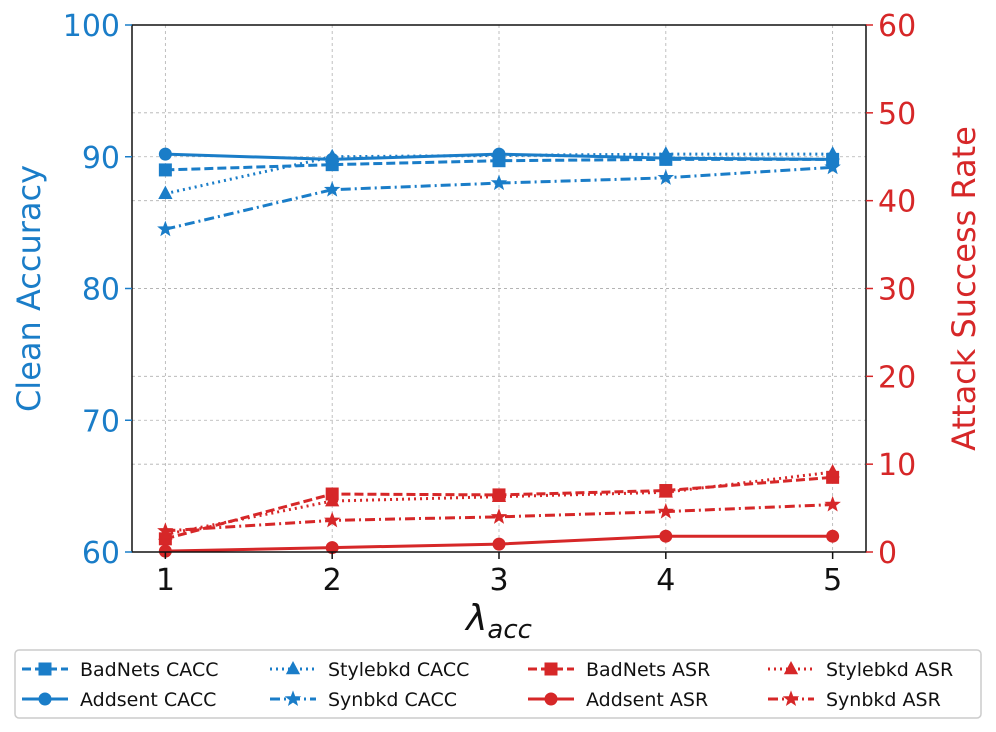 The width and height of the screenshot is (996, 732). Describe the element at coordinates (832, 580) in the screenshot. I see `x-tick-label-5: 5` at that location.